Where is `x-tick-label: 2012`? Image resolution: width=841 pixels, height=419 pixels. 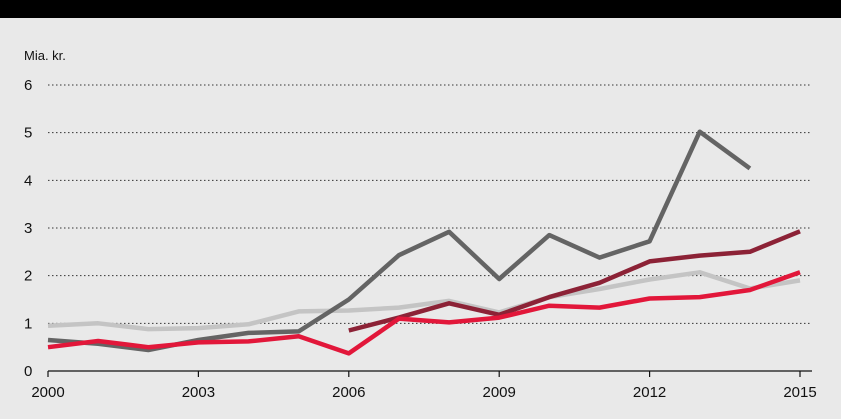 x-tick-label: 2012 is located at coordinates (649, 392).